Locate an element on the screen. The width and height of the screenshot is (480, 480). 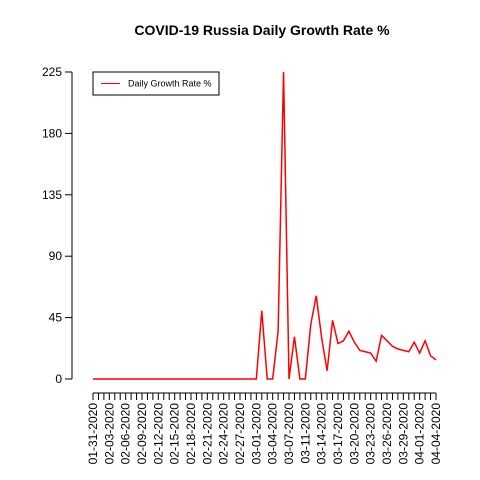
chart-title: COVID-19 Russia Daily Growth Rate % is located at coordinates (262, 30).